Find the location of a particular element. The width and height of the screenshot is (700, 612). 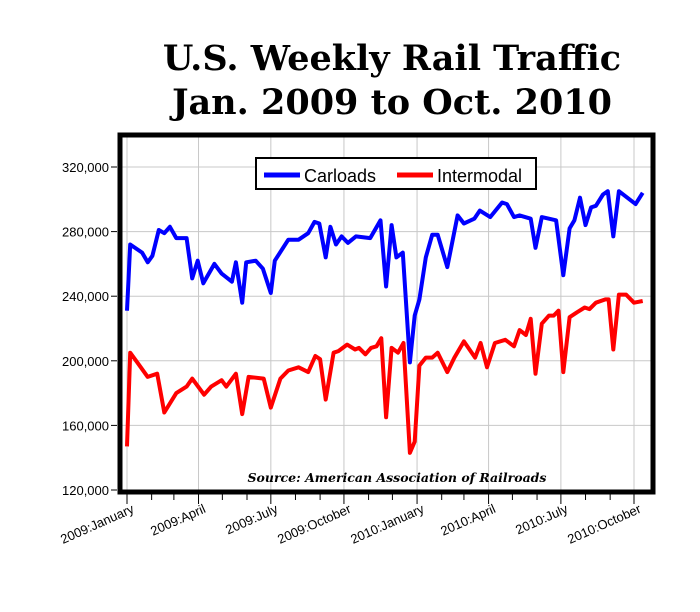

legend: Carloads Intermodal is located at coordinates (396, 173).